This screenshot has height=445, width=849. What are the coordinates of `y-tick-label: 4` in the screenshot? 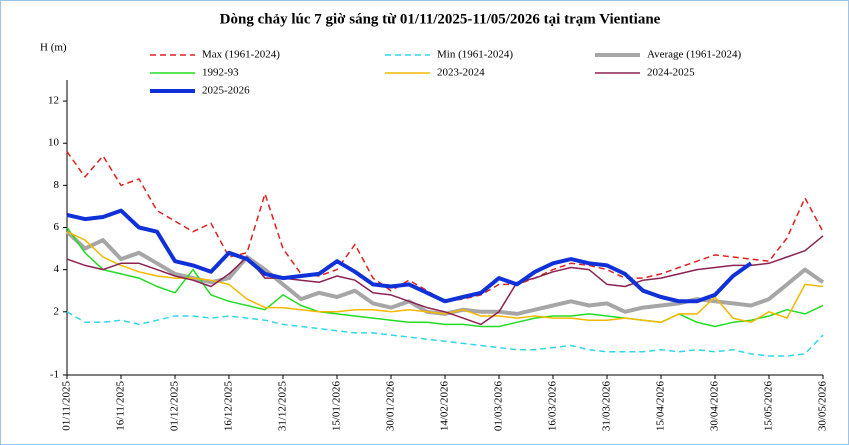 It's located at (57, 269).